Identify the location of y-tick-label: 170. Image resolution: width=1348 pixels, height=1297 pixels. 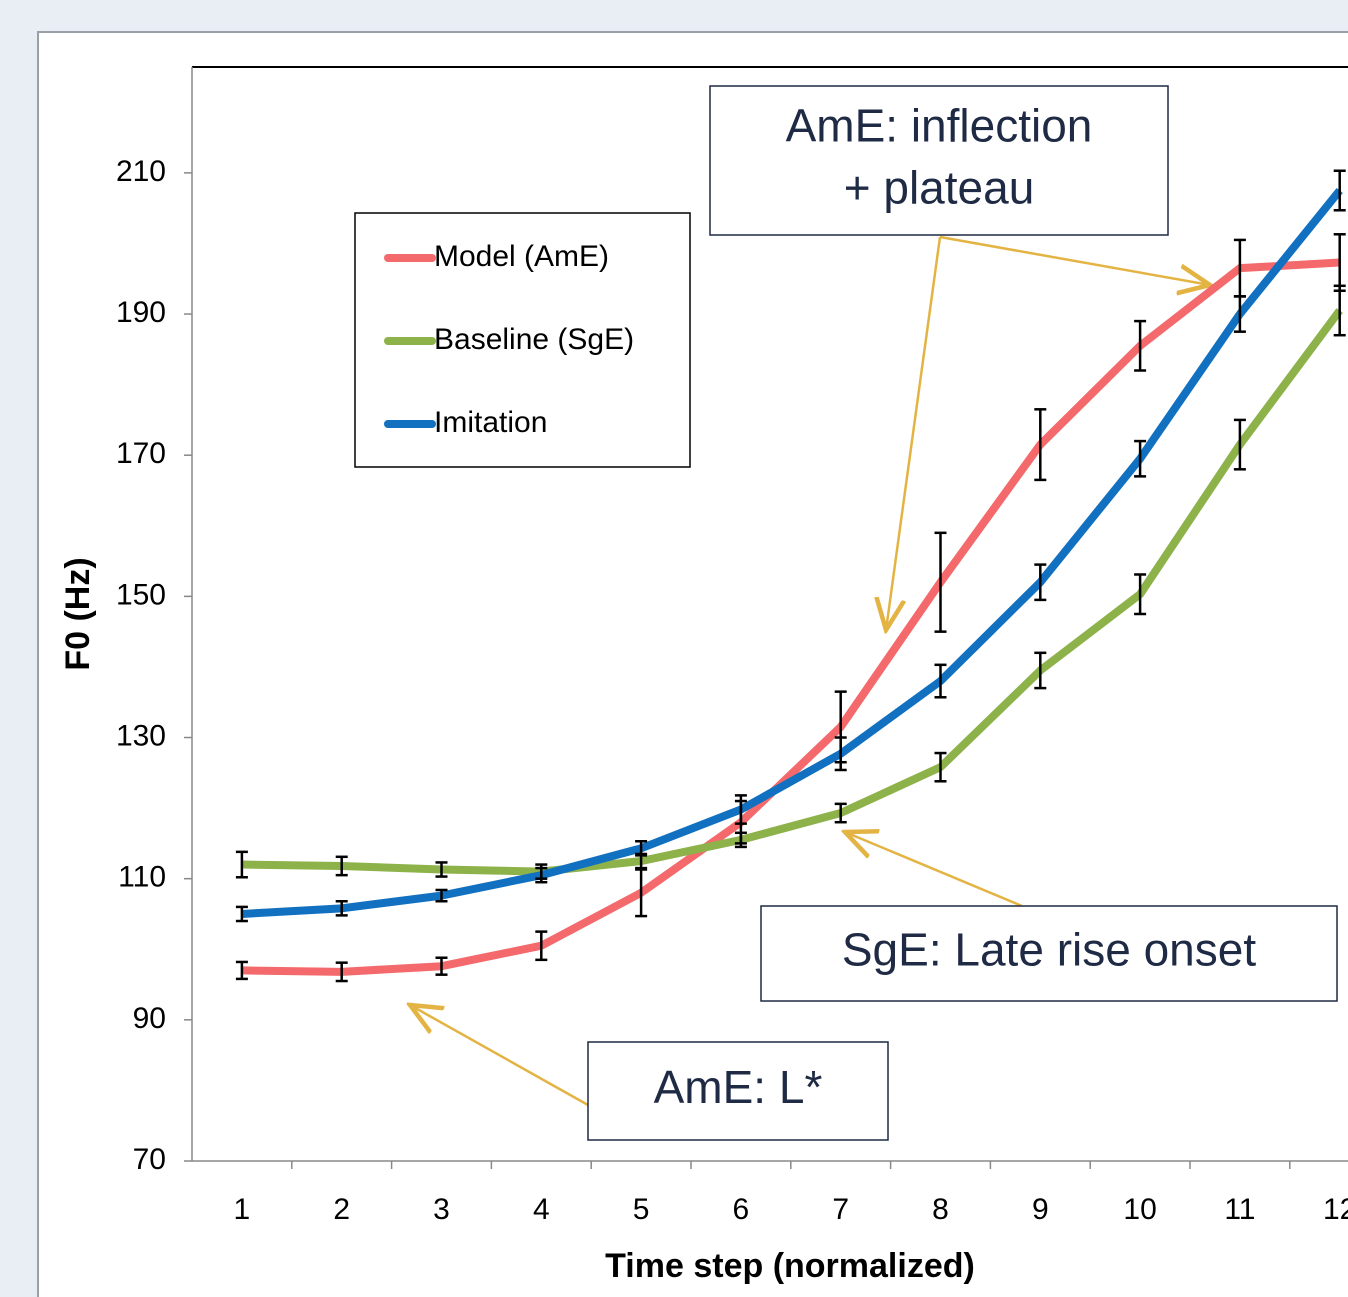
(141, 453).